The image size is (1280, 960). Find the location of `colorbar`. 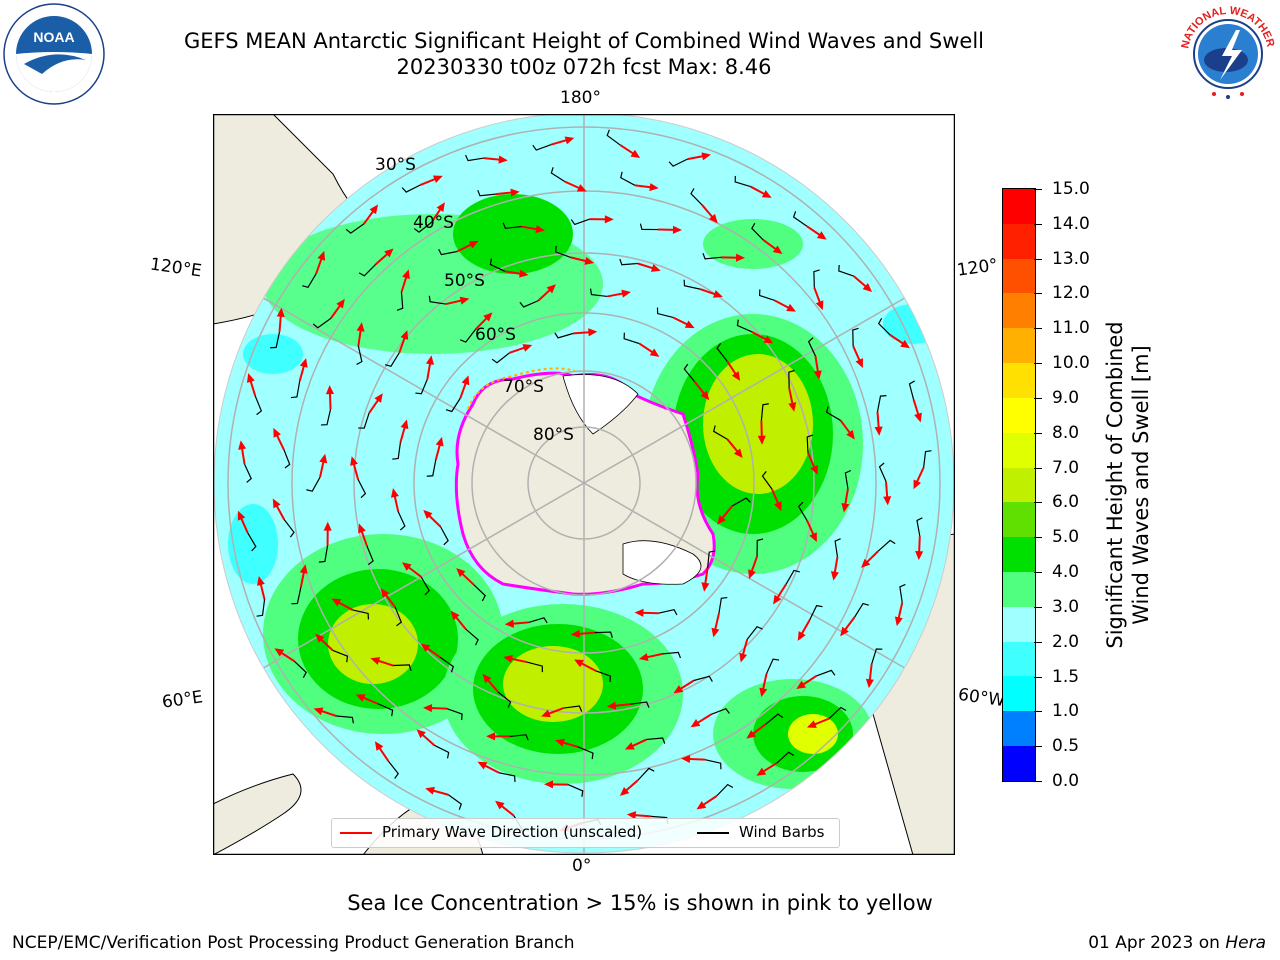

colorbar is located at coordinates (1019, 485).